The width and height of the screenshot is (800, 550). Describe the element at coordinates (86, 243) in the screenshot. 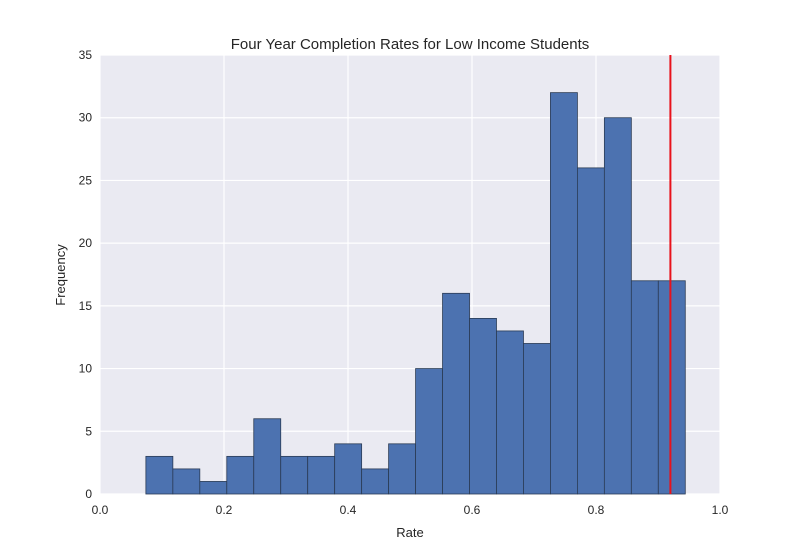

I see `y-tick-label: 20` at that location.